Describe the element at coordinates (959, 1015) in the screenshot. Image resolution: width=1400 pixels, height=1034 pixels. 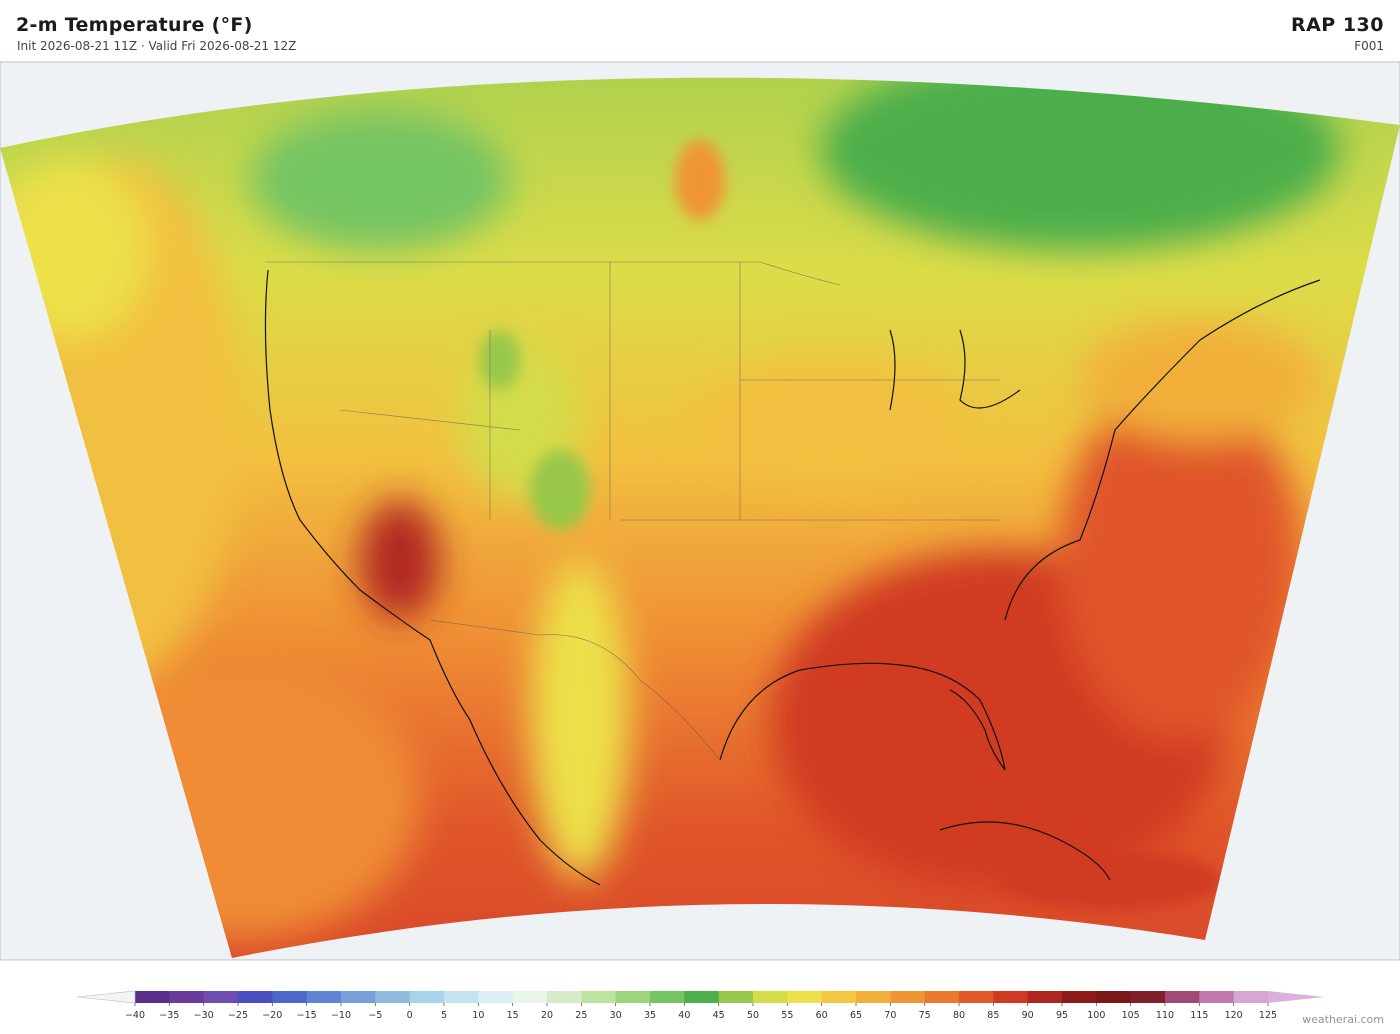
I see `colorbar-tick-label: 80` at that location.